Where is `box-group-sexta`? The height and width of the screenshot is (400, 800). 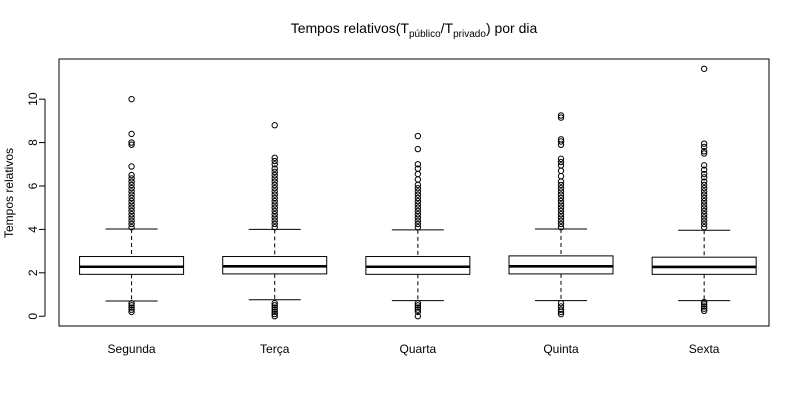
box-group-sexta is located at coordinates (704, 190).